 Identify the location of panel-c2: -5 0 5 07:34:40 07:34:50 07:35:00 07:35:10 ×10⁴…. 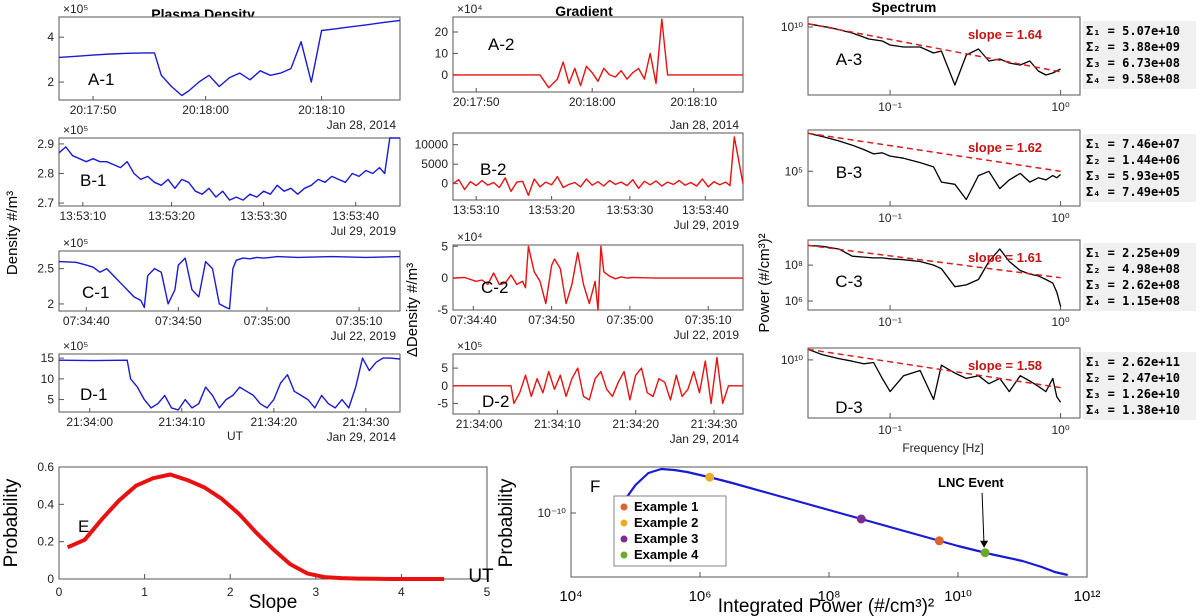
(590, 286).